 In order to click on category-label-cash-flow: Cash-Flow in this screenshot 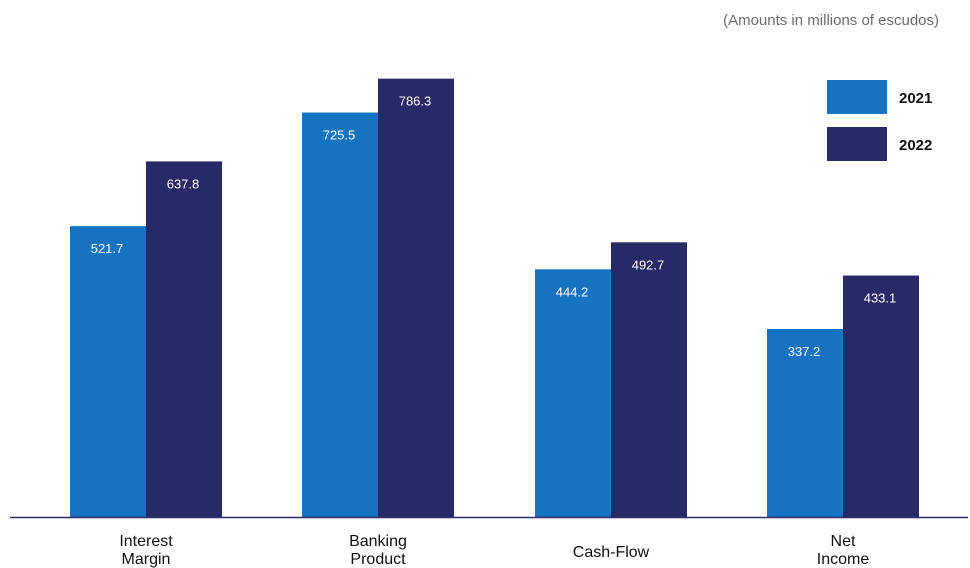, I will do `click(611, 552)`.